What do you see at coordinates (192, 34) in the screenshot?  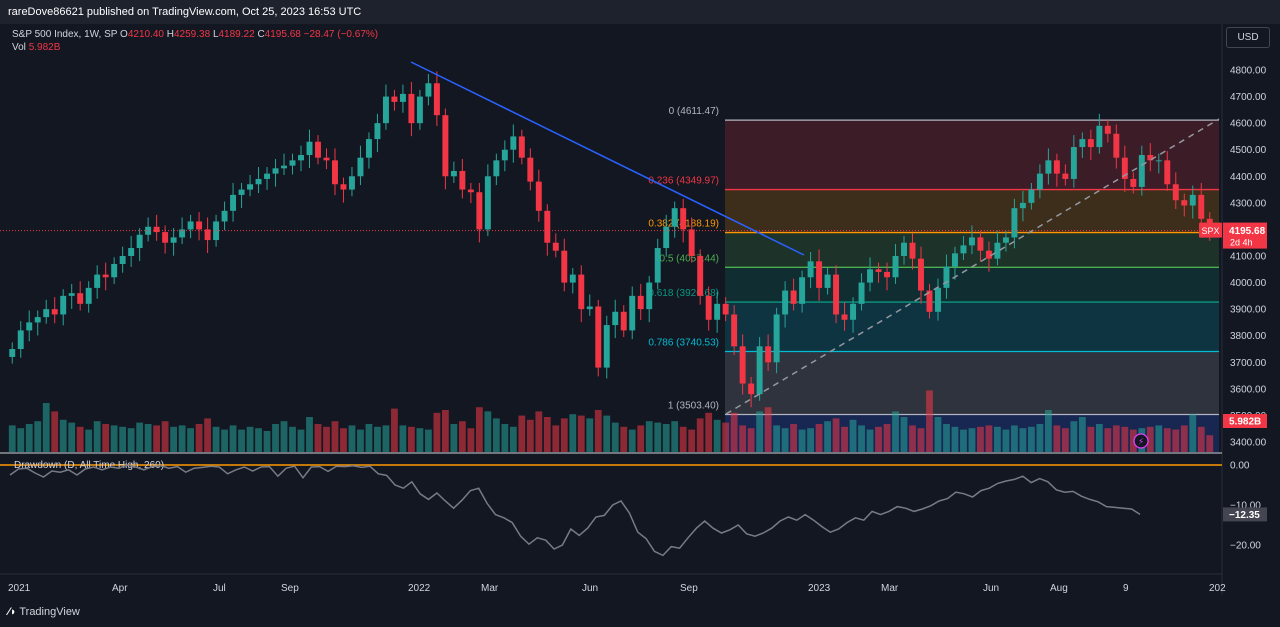 I see `high-value: 4259.38` at bounding box center [192, 34].